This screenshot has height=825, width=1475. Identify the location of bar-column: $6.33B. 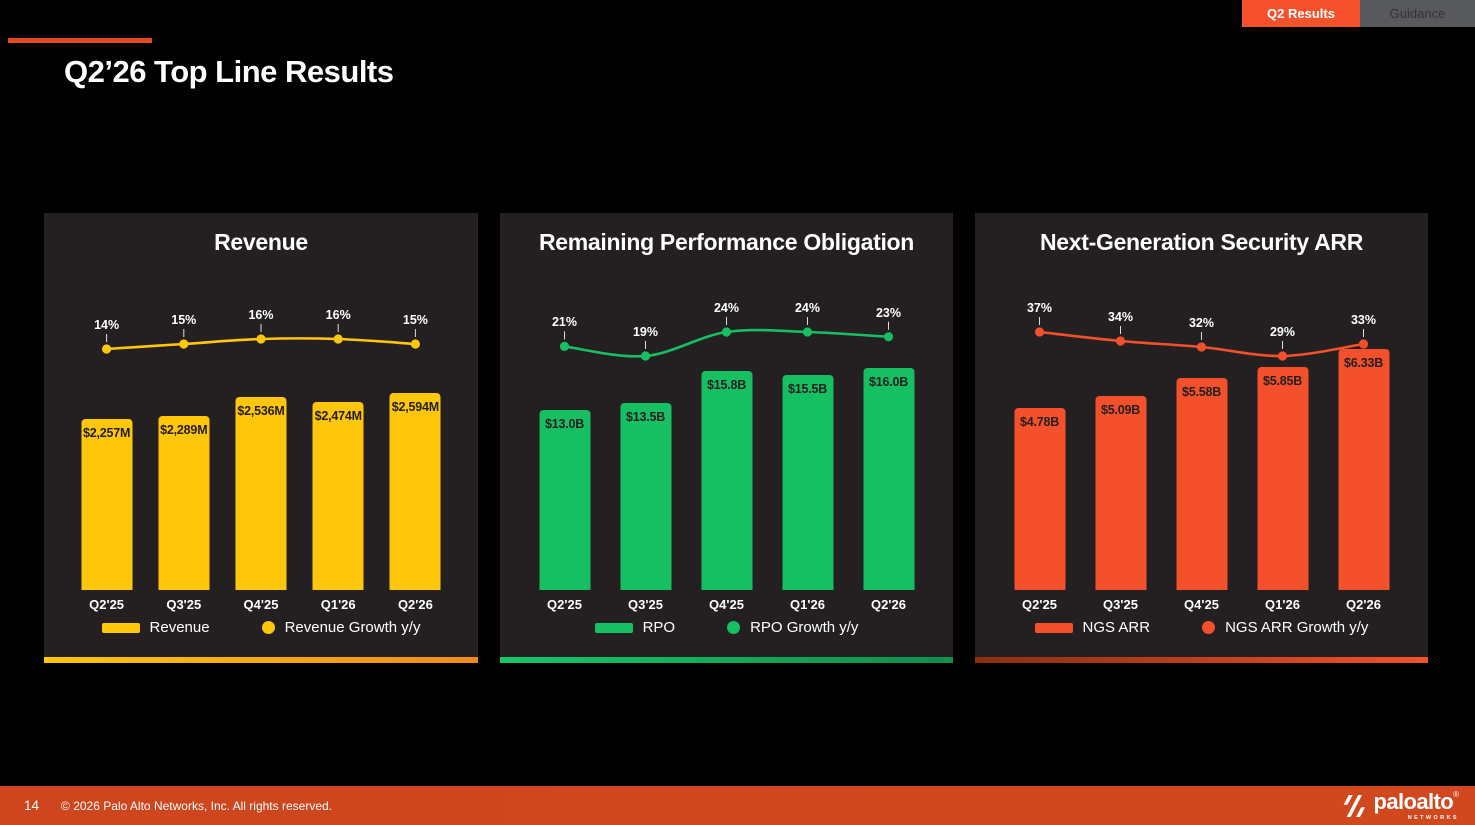
(1363, 401).